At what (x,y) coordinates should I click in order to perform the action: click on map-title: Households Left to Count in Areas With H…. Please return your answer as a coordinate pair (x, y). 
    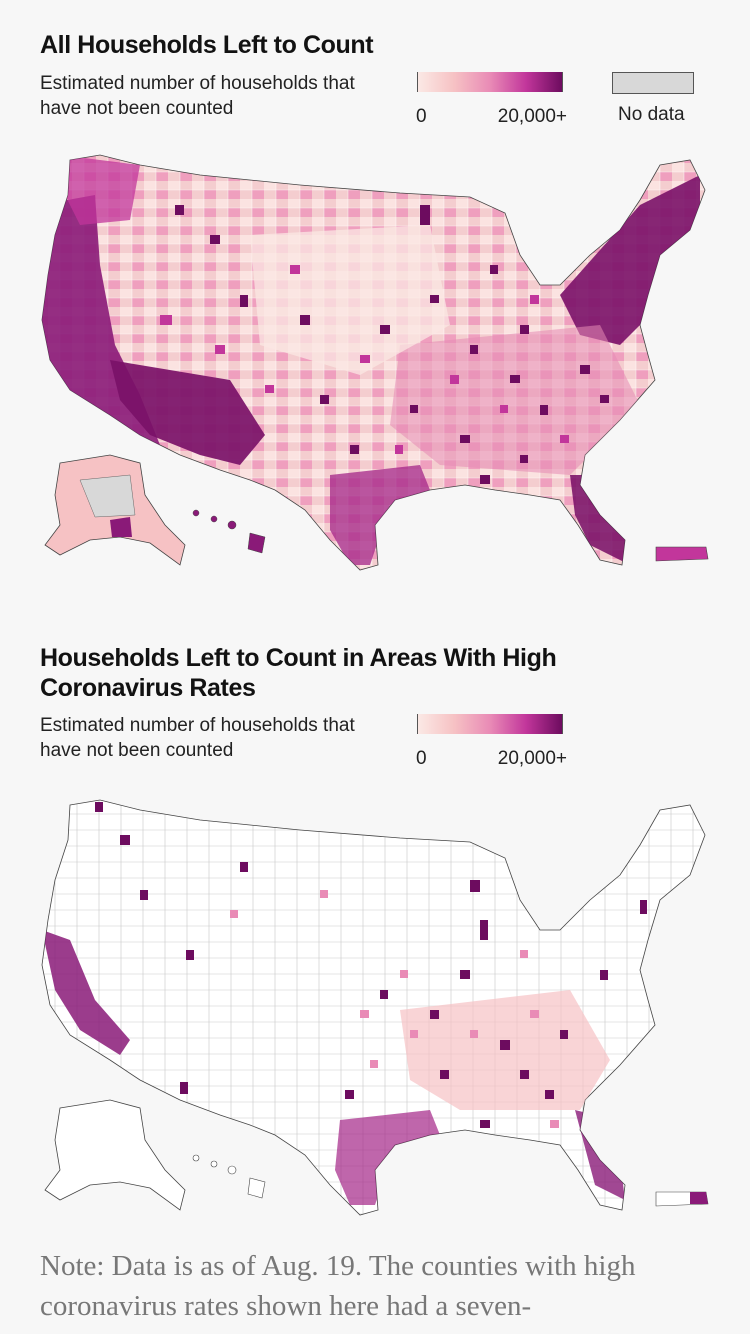
    Looking at the image, I should click on (298, 673).